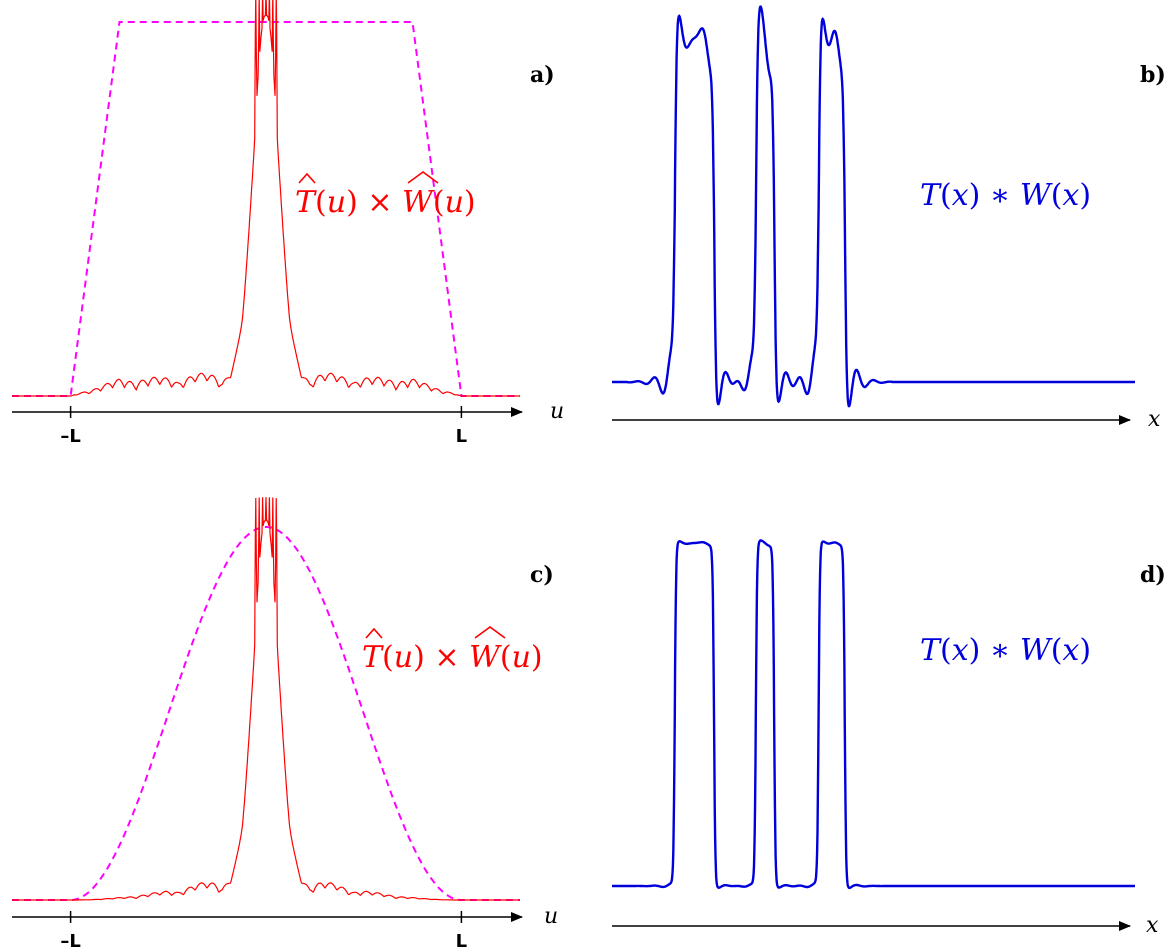 This screenshot has height=950, width=1173. I want to click on panel-label: b), so click(1153, 75).